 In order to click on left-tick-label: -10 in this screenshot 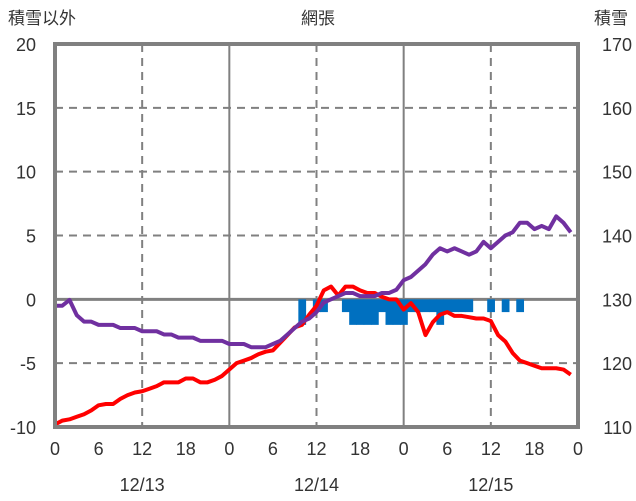, I will do `click(23, 428)`.